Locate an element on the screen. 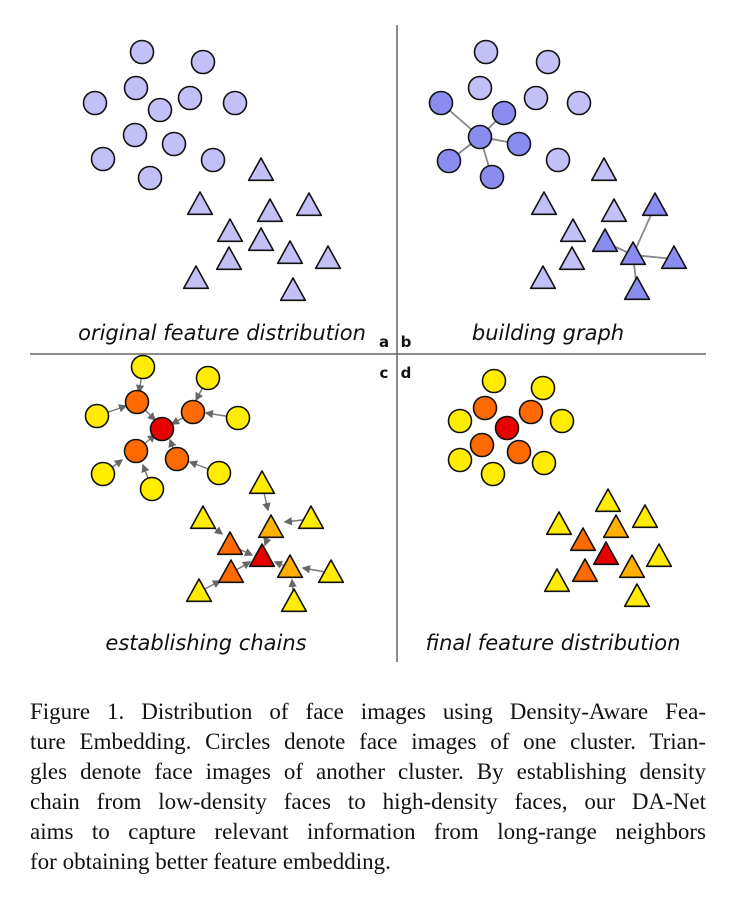 Image resolution: width=733 pixels, height=911 pixels. panel-c-letter: c is located at coordinates (384, 373).